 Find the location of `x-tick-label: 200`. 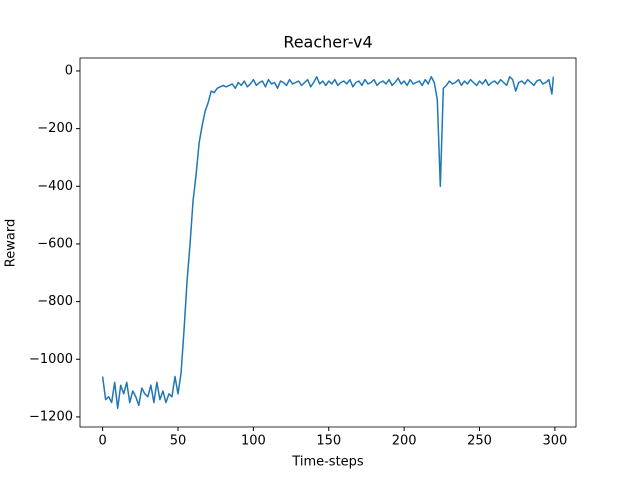

x-tick-label: 200 is located at coordinates (404, 441).